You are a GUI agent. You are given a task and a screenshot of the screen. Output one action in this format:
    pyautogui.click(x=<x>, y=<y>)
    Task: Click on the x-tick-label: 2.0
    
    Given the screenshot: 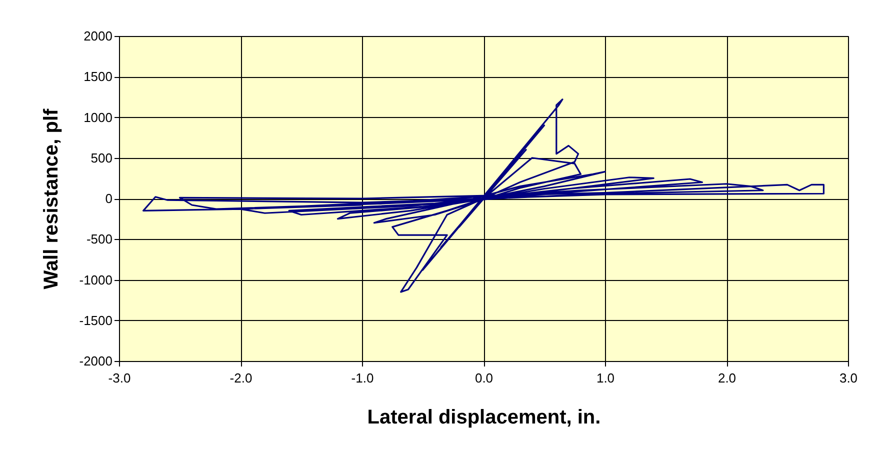 What is the action you would take?
    pyautogui.click(x=727, y=378)
    